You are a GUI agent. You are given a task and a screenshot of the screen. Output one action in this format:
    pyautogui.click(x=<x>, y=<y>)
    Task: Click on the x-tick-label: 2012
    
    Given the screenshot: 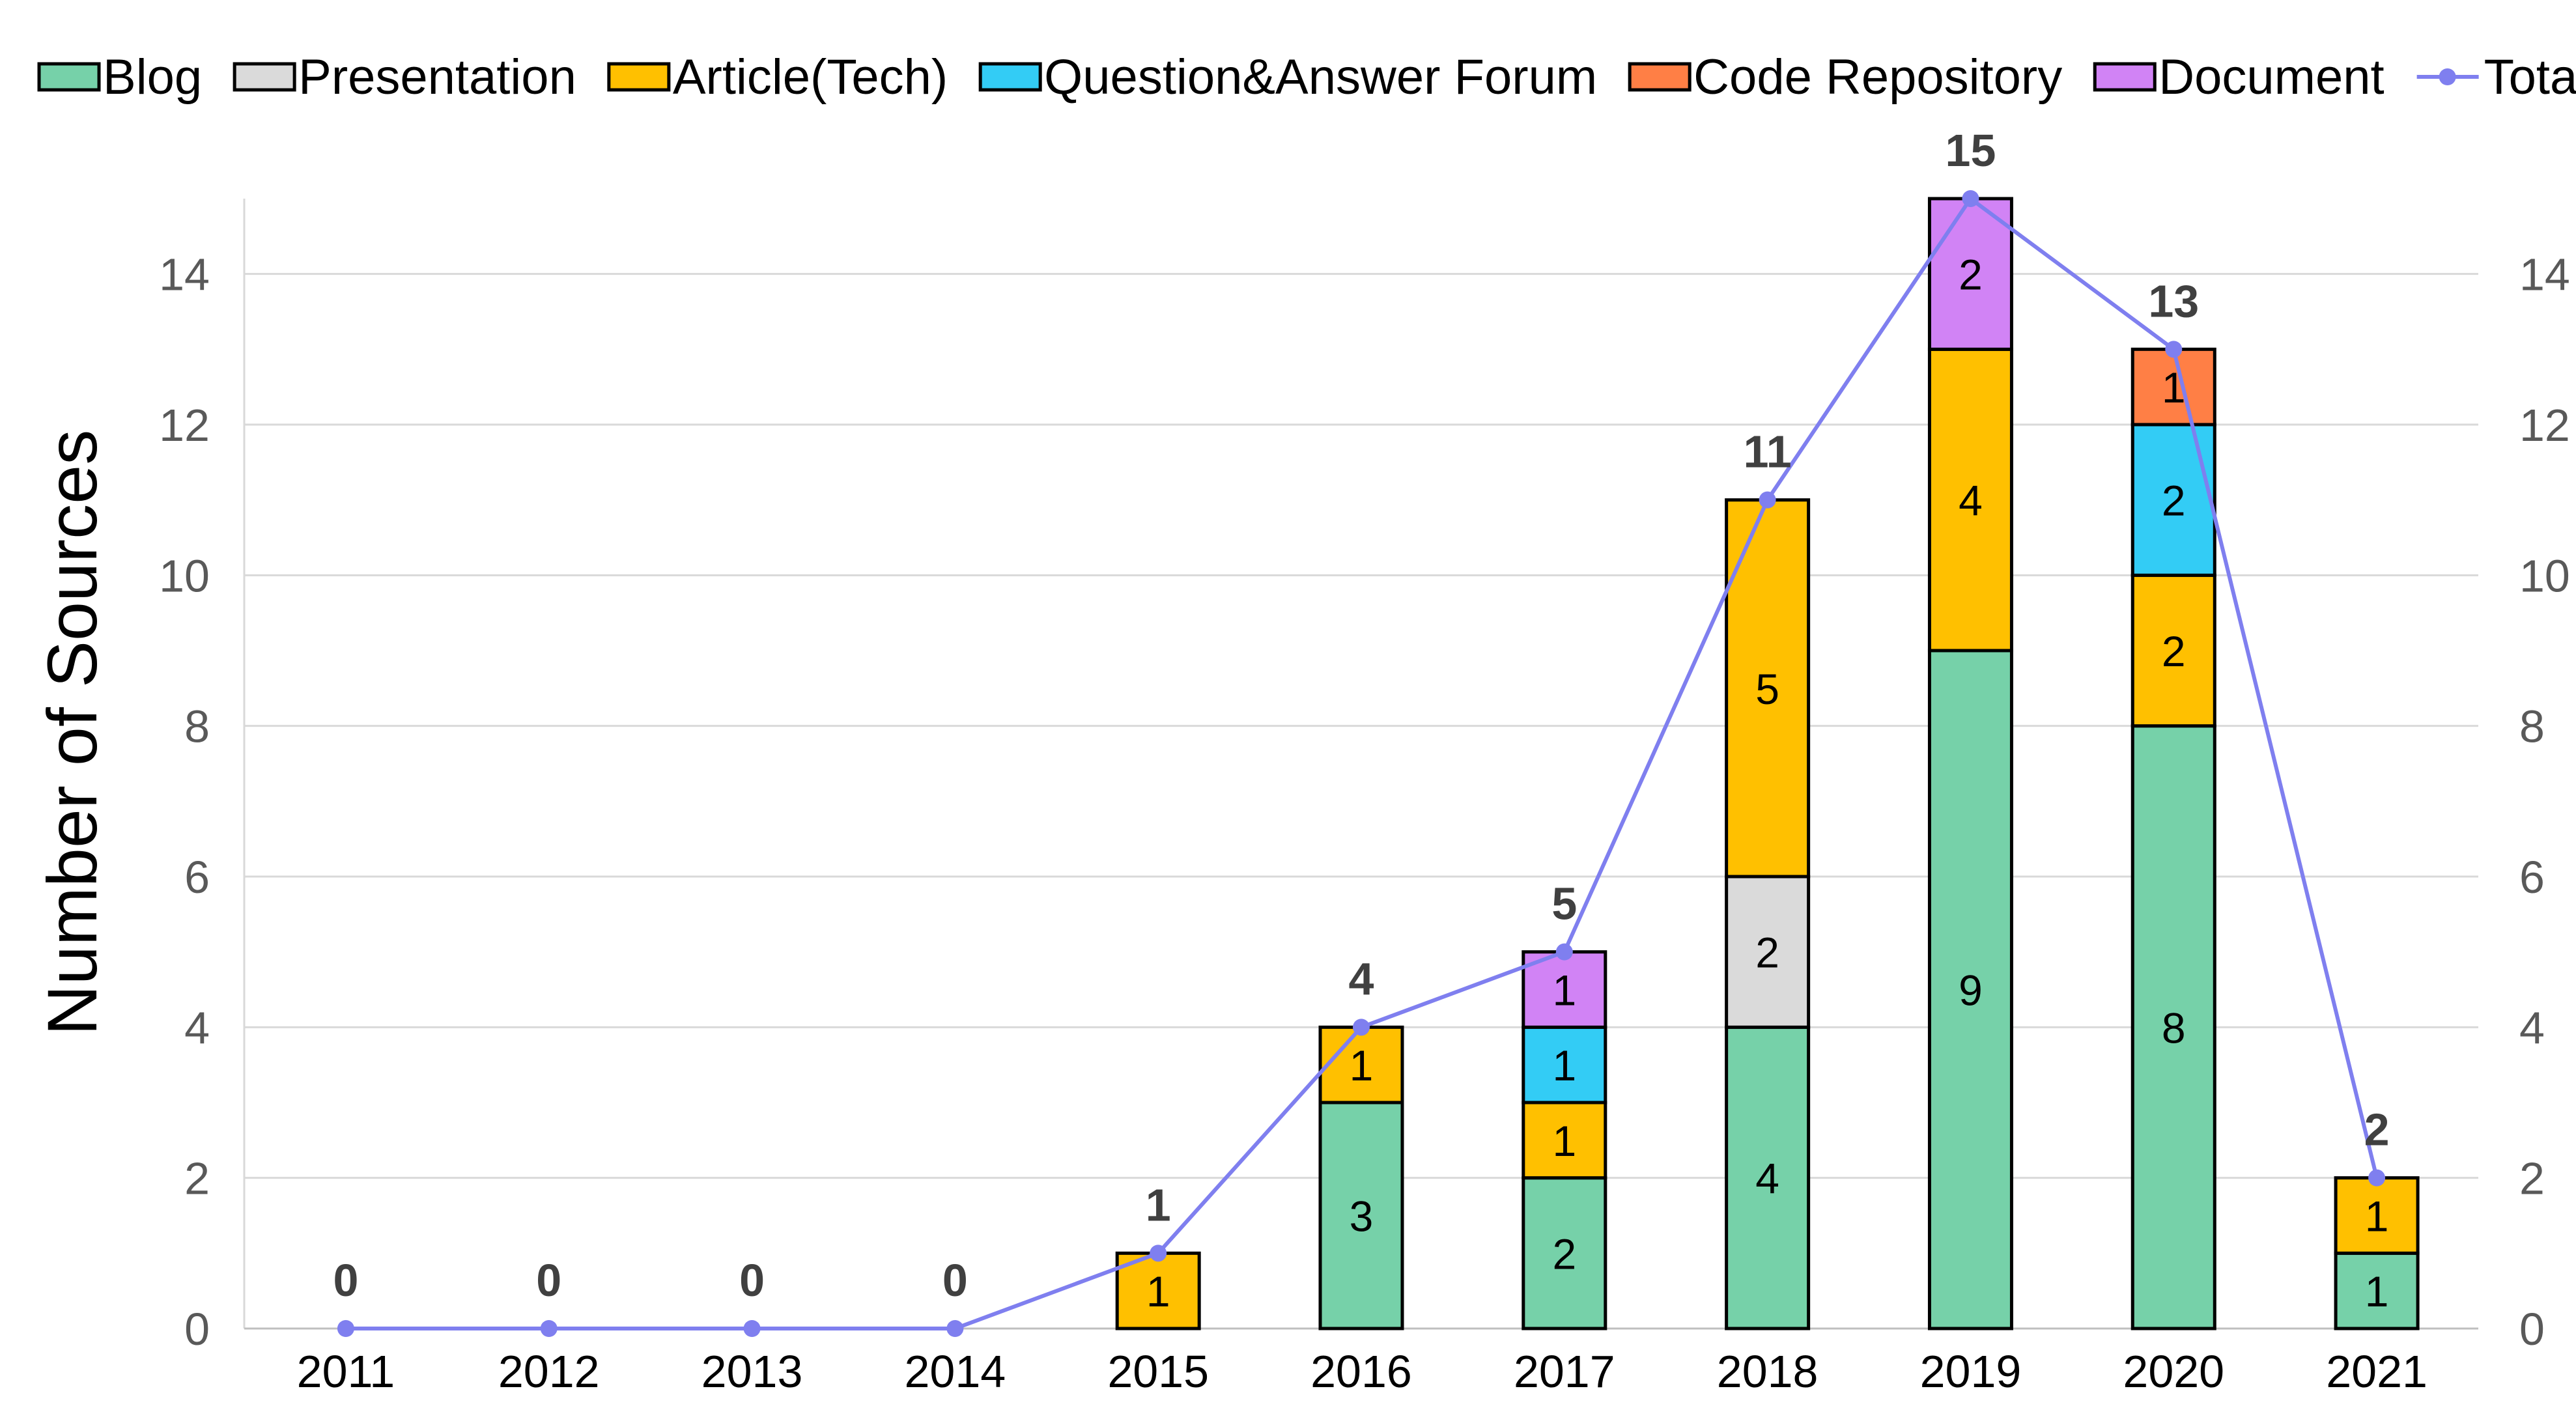 What is the action you would take?
    pyautogui.click(x=549, y=1372)
    